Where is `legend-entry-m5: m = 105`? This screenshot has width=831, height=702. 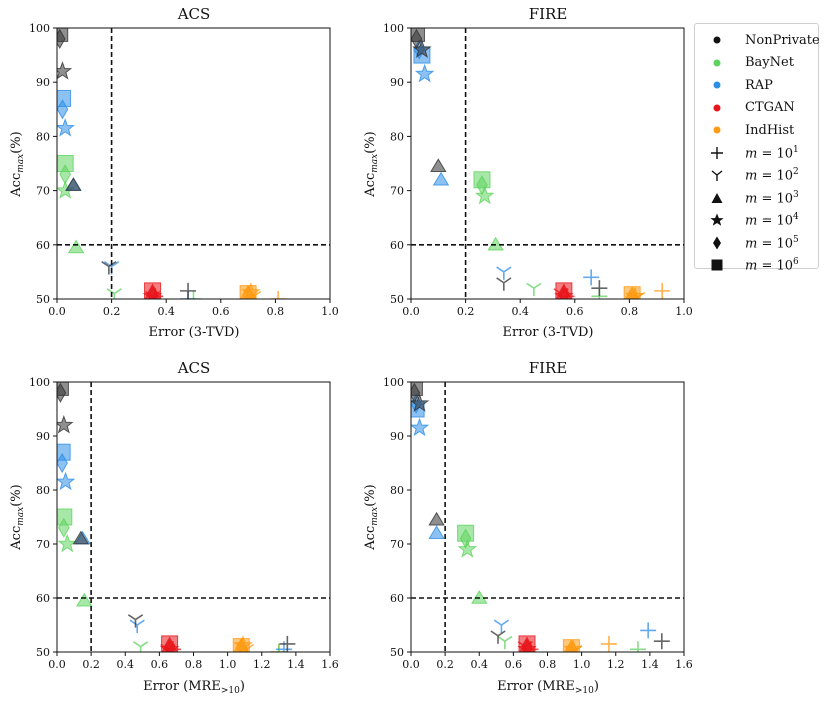
legend-entry-m5: m = 105 is located at coordinates (760, 243).